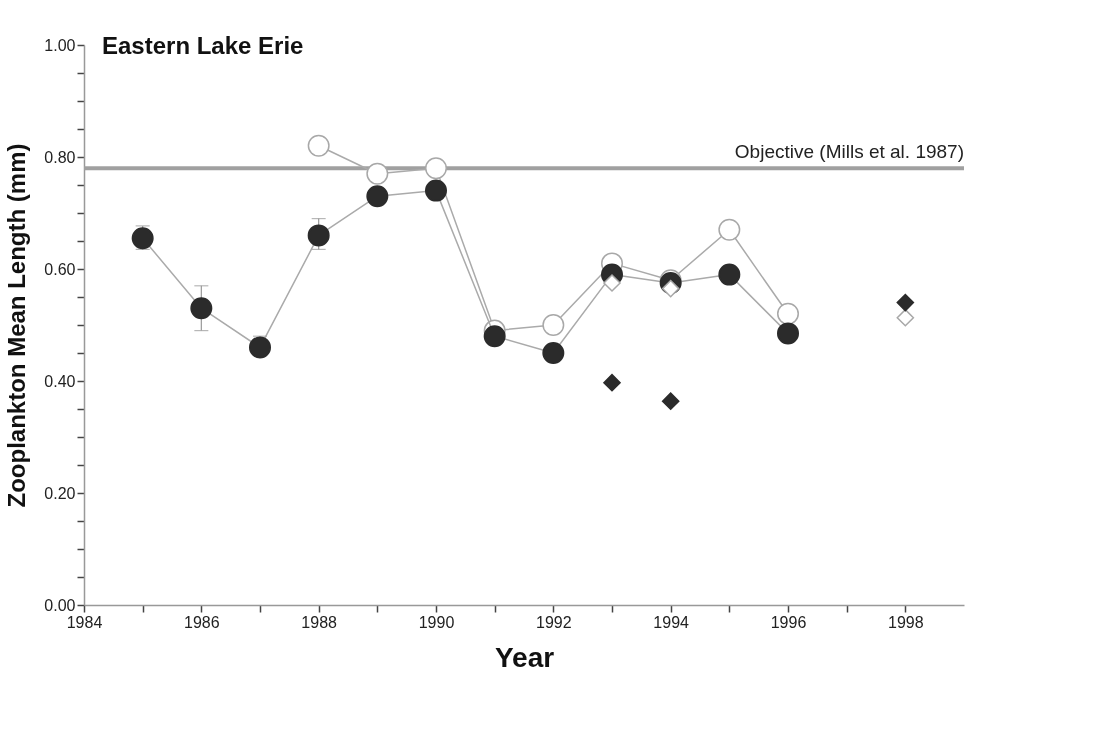  I want to click on x-tick-label: 1990, so click(436, 622).